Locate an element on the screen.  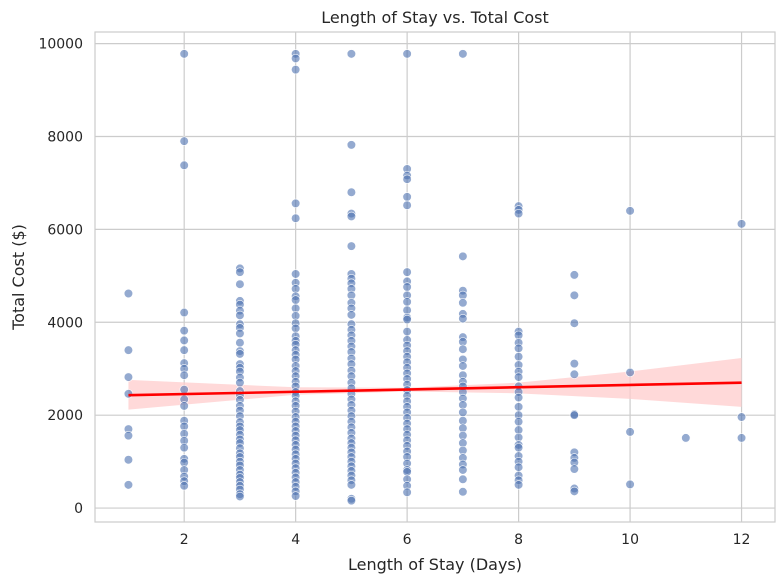
y-tick-label: 8000 is located at coordinates (65, 138).